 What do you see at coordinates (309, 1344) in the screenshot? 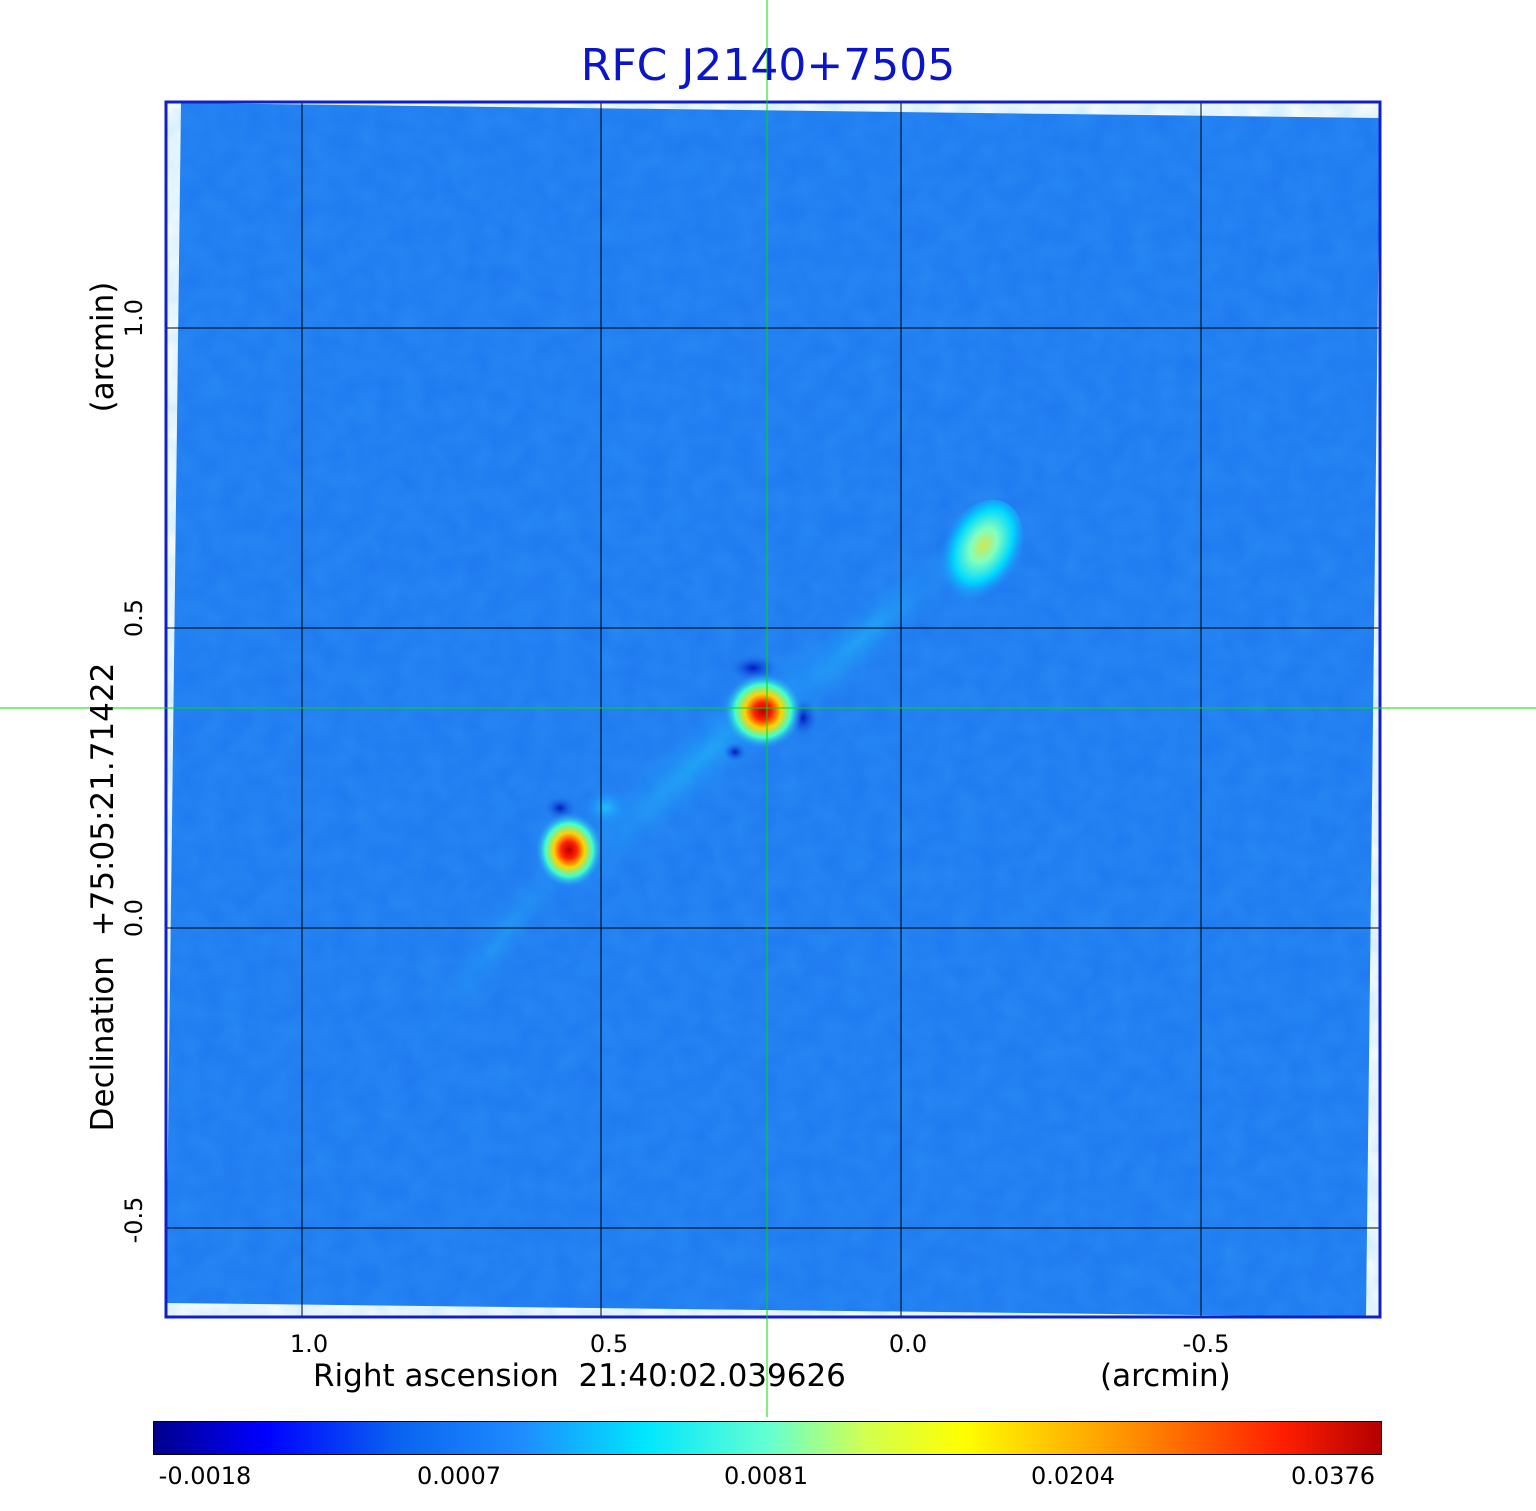
I see `x-tick-label: 1.0` at bounding box center [309, 1344].